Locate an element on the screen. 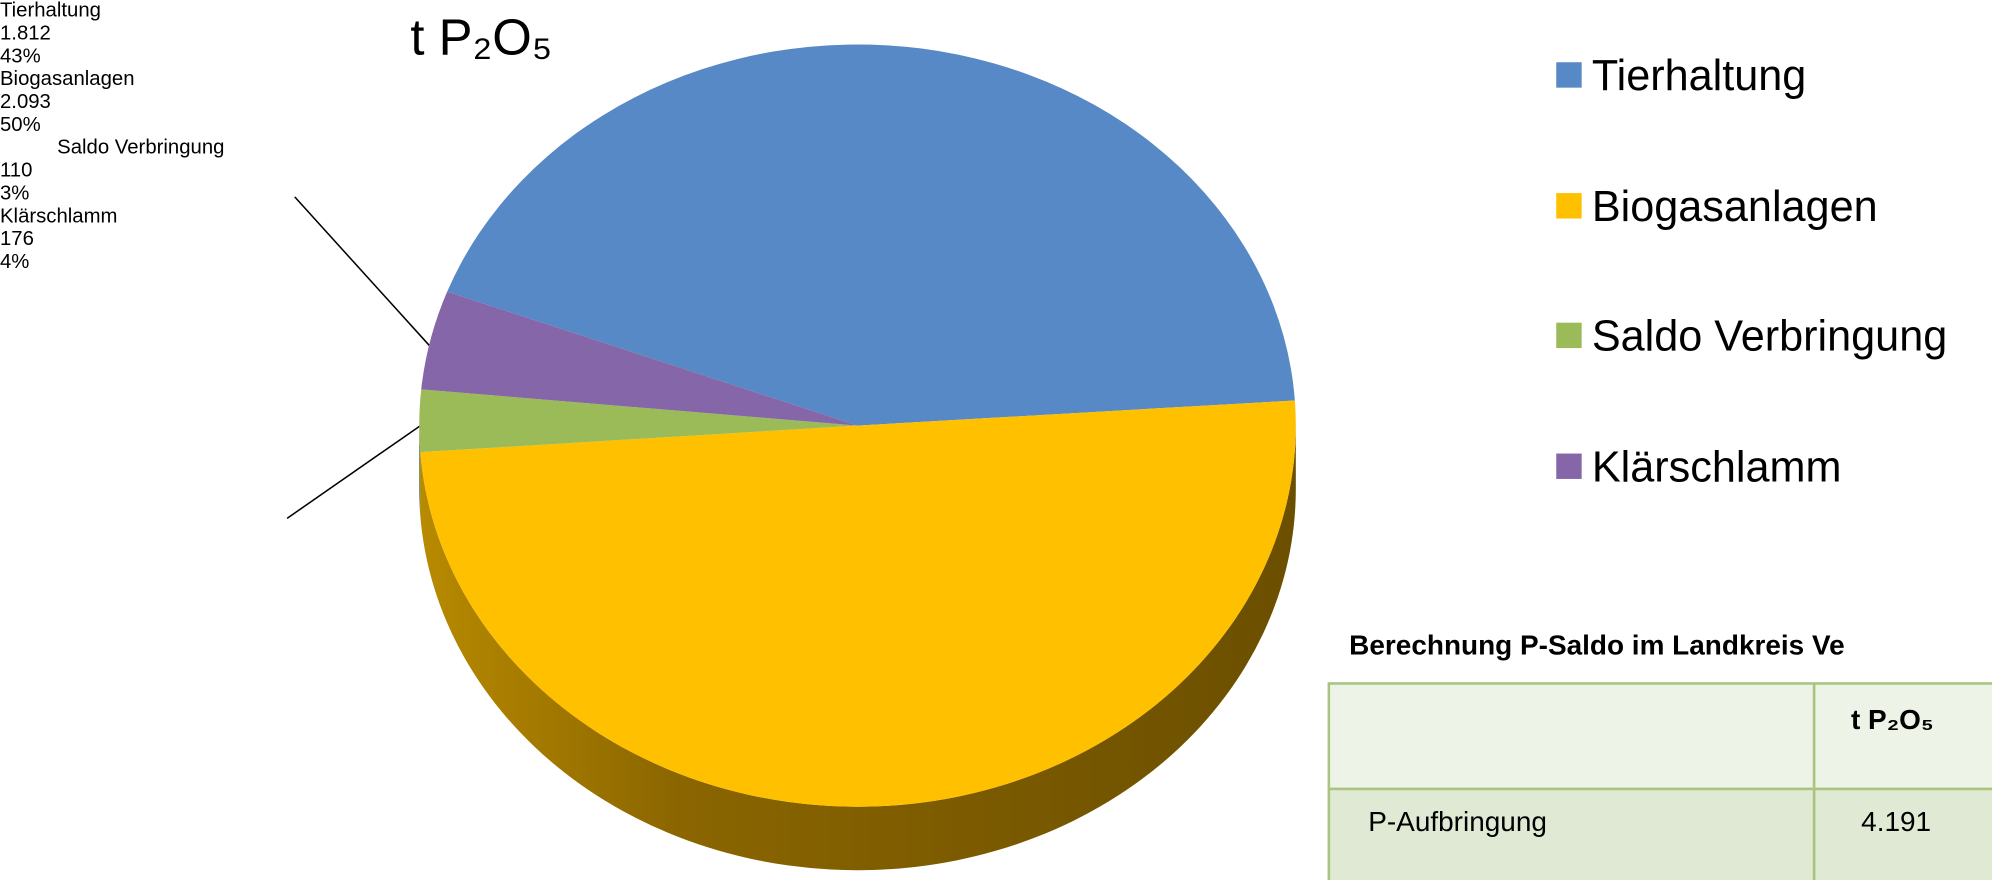 Image resolution: width=1992 pixels, height=880 pixels. legend-item: Biogasanlagen is located at coordinates (1717, 206).